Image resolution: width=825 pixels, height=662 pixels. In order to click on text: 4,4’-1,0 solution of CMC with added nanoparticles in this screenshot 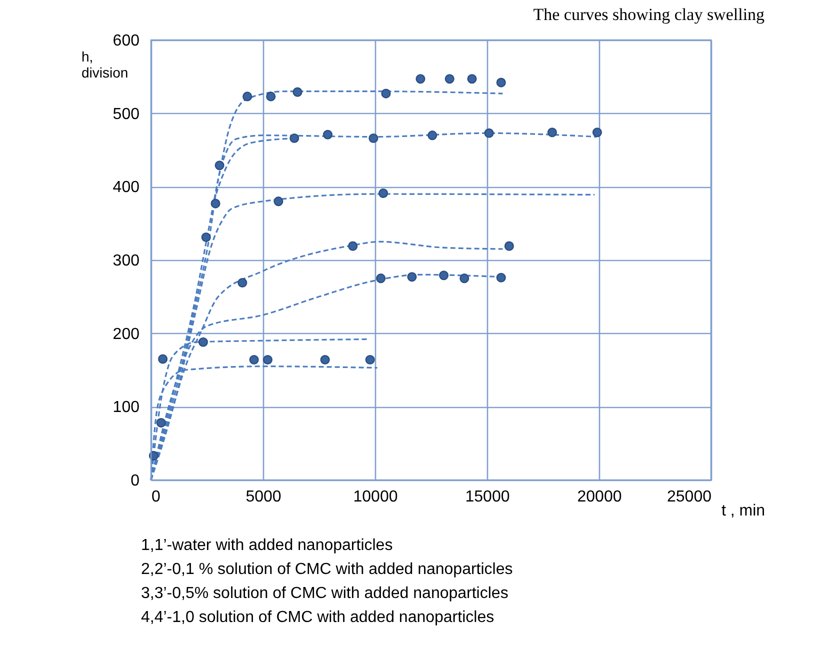, I will do `click(317, 617)`.